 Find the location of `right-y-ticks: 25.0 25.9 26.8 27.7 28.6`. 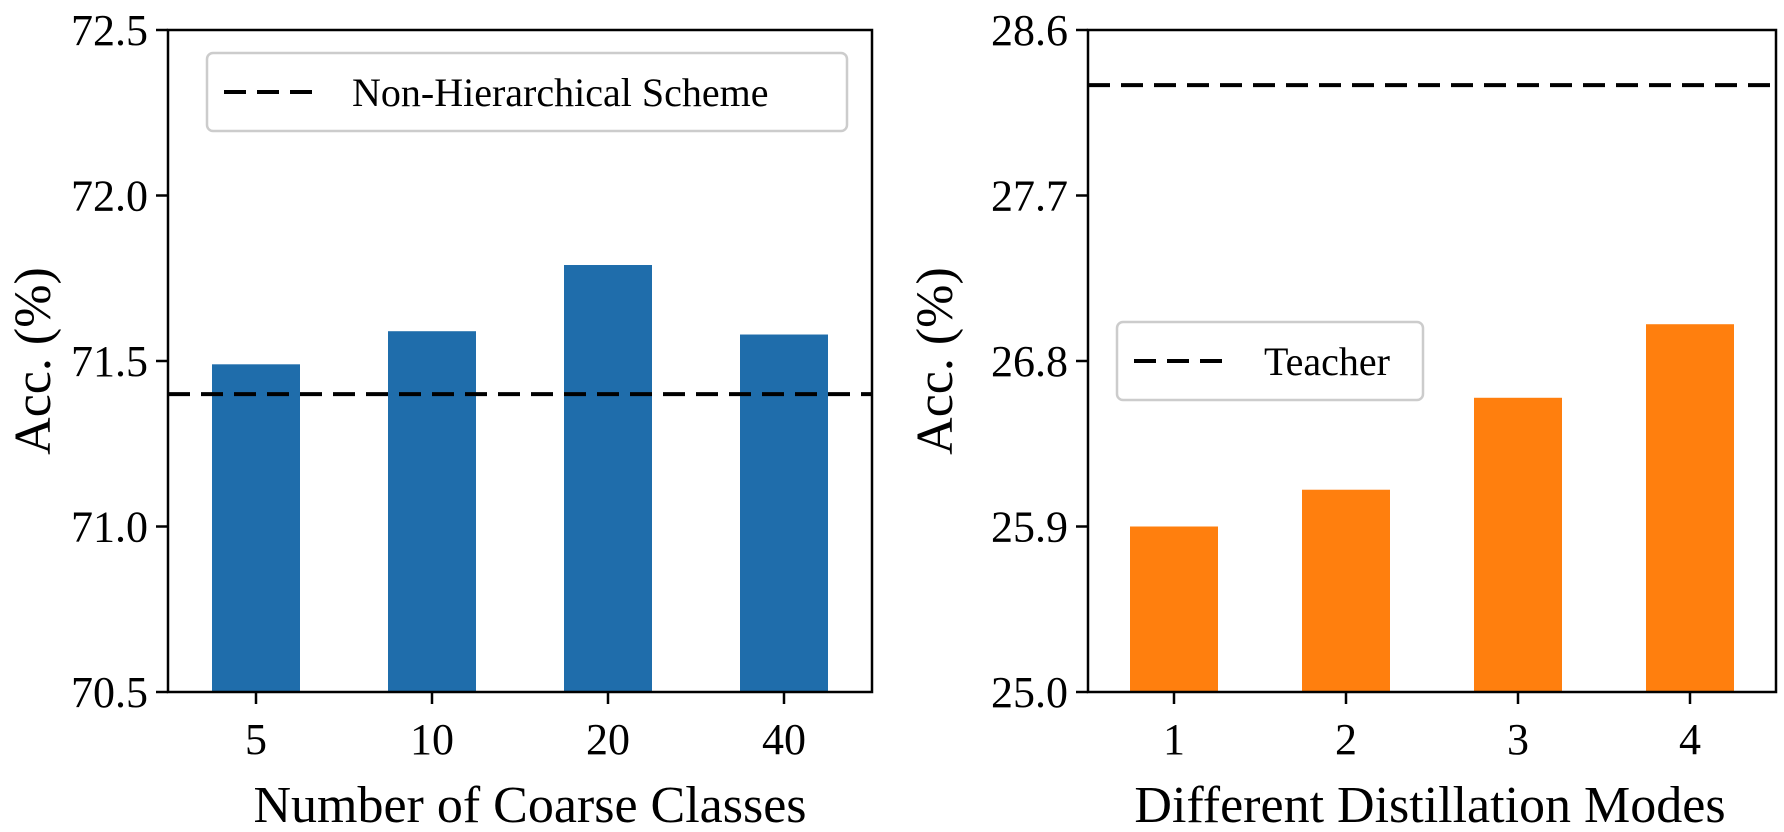

right-y-ticks: 25.0 25.9 26.8 27.7 28.6 is located at coordinates (1039, 361).